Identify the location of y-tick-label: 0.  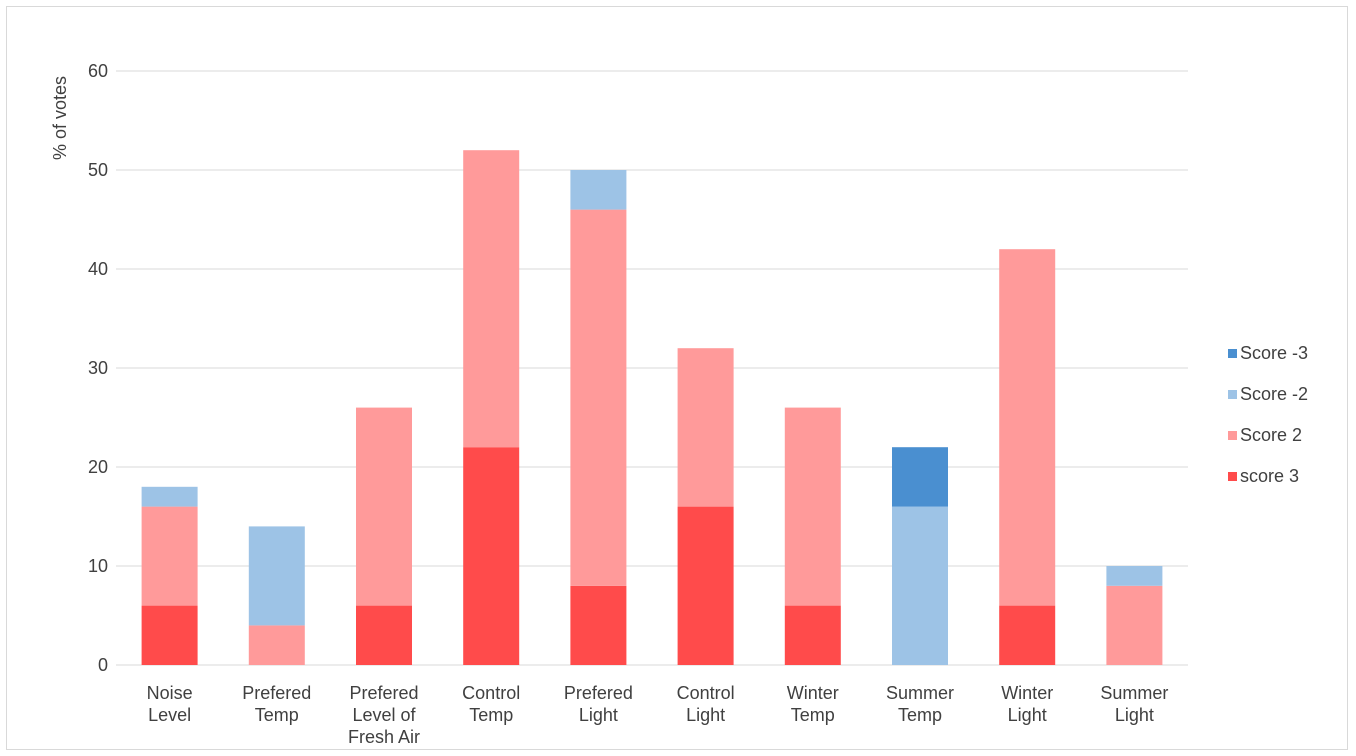
(103, 665).